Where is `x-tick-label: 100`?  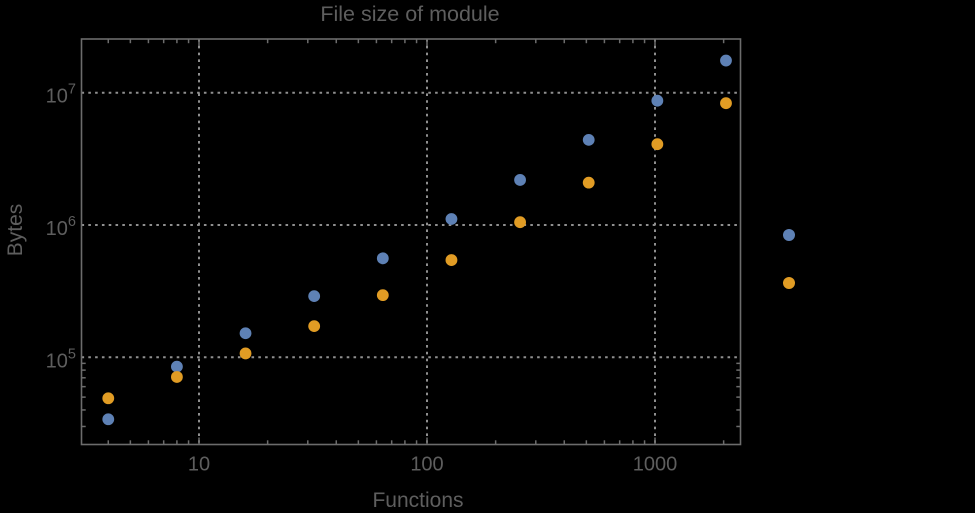 x-tick-label: 100 is located at coordinates (426, 465).